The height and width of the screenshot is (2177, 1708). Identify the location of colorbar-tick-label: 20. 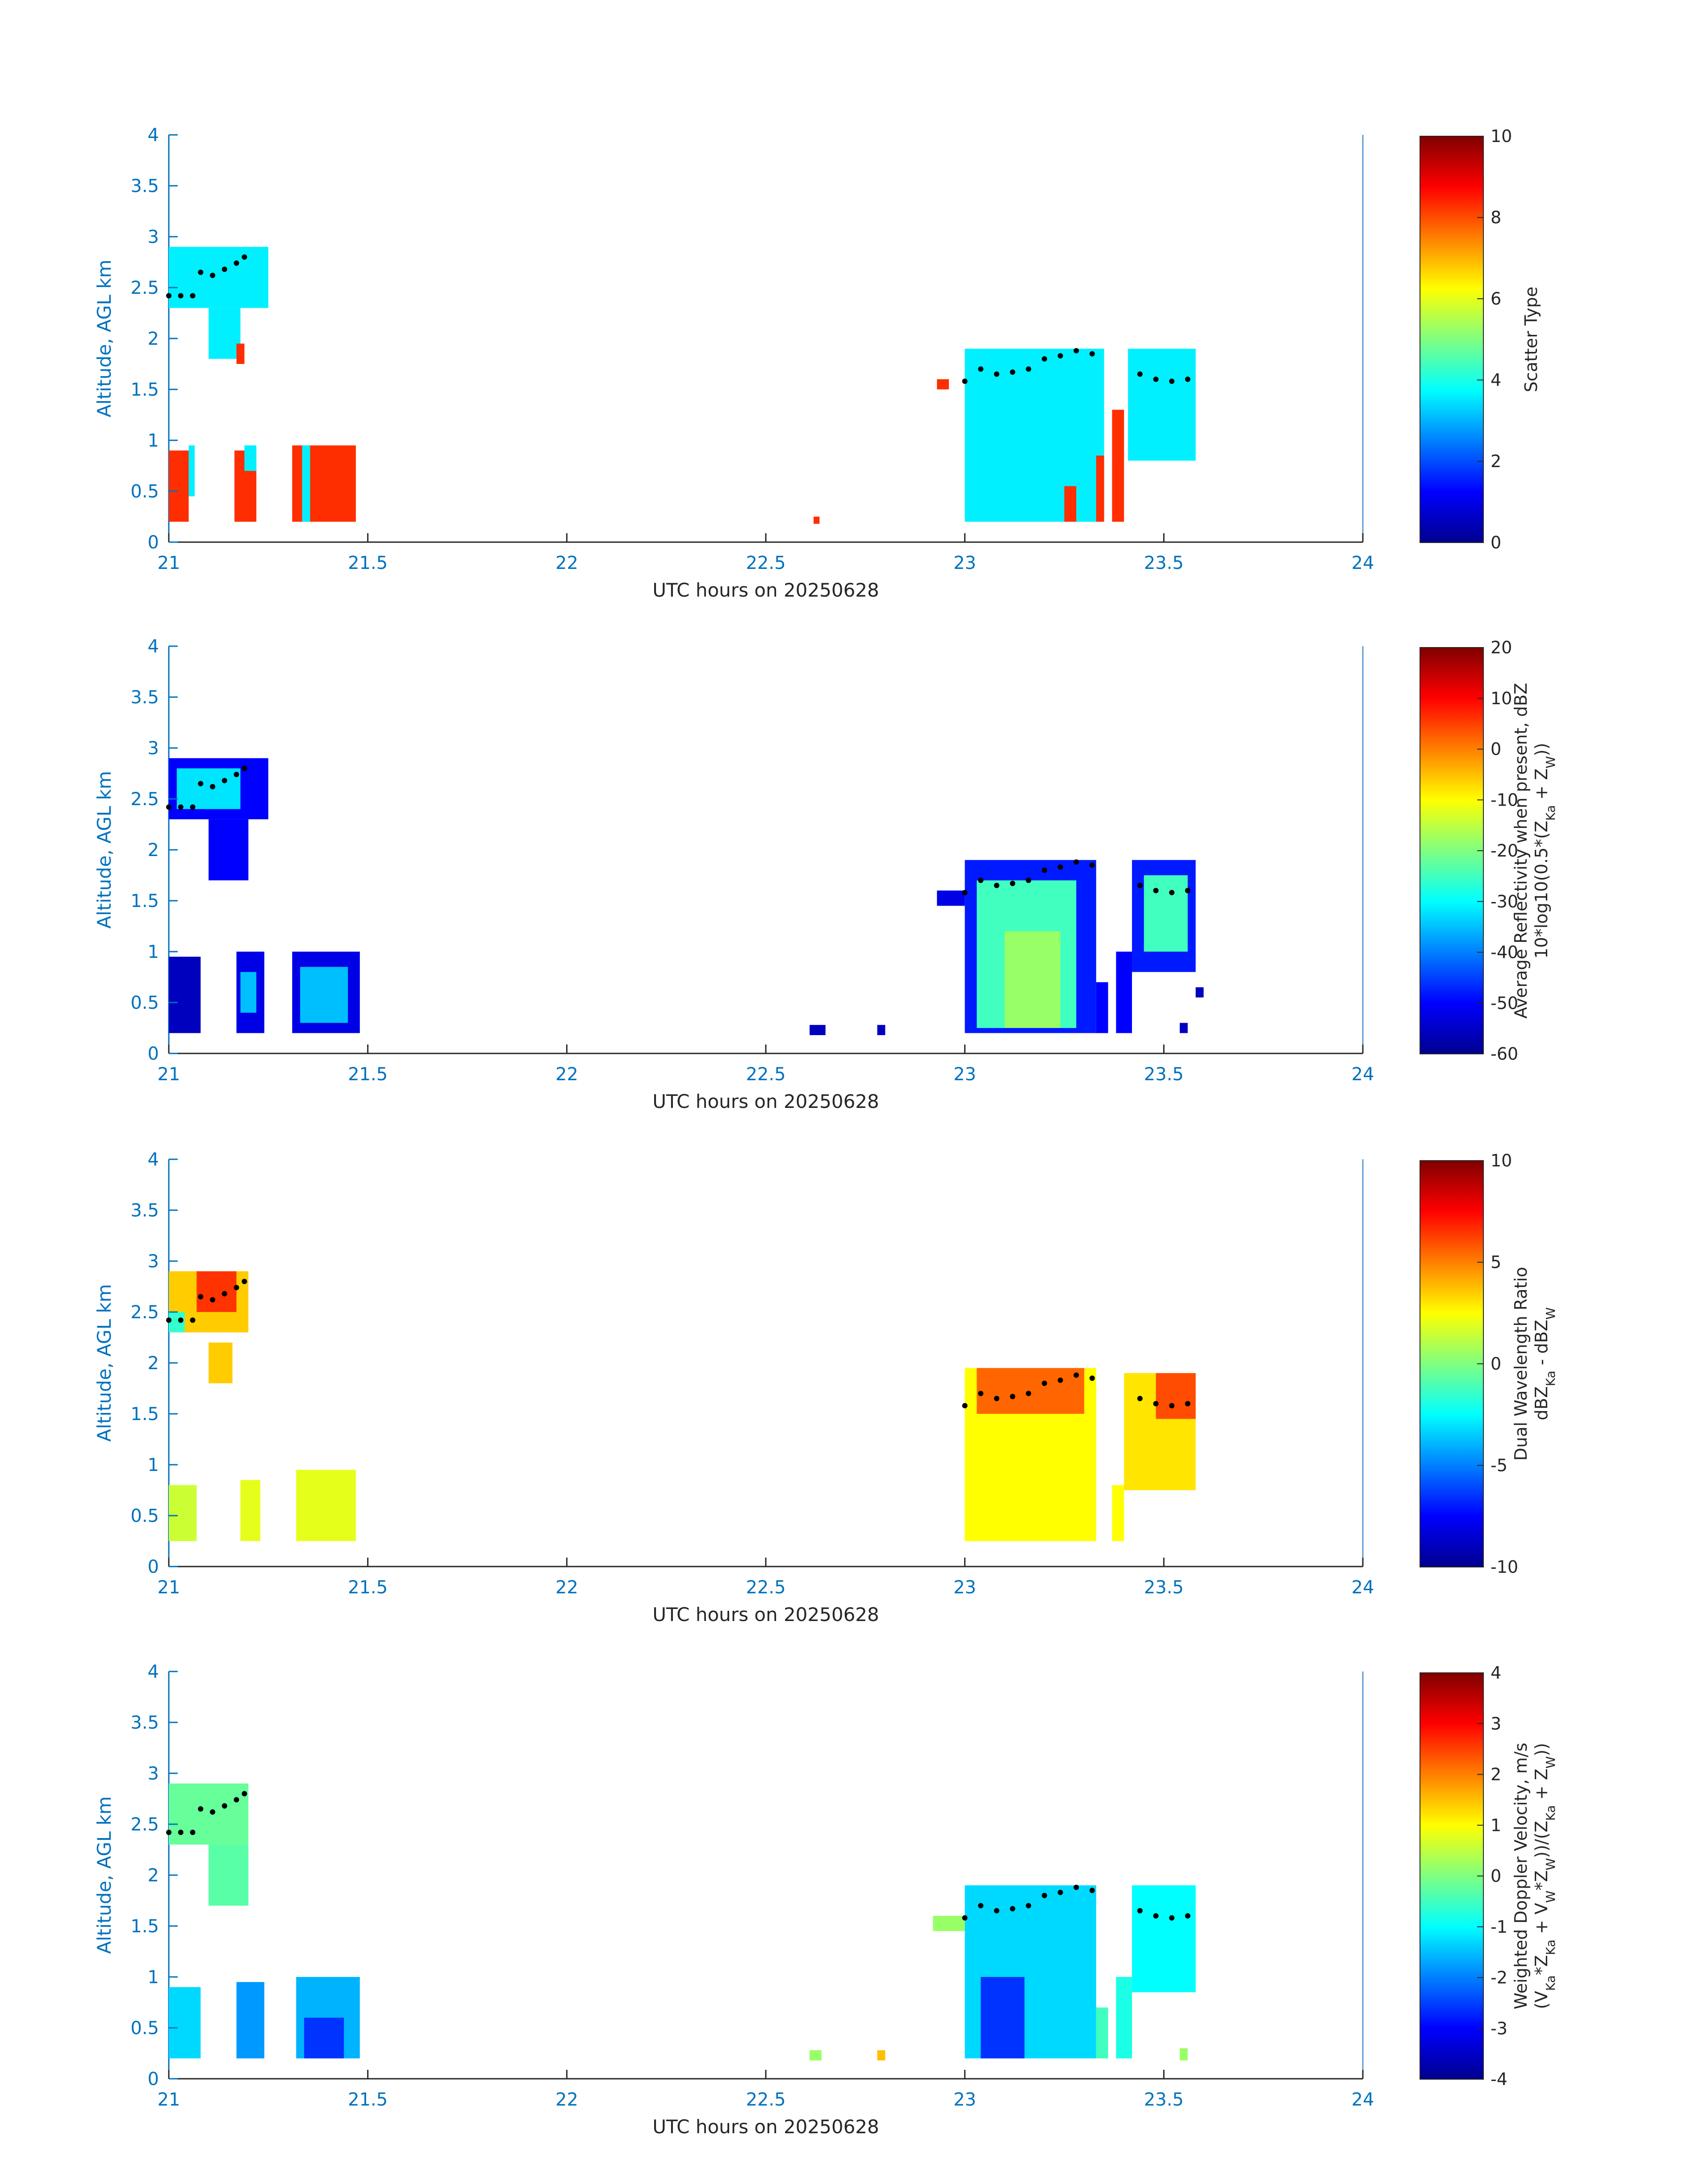
(1501, 647).